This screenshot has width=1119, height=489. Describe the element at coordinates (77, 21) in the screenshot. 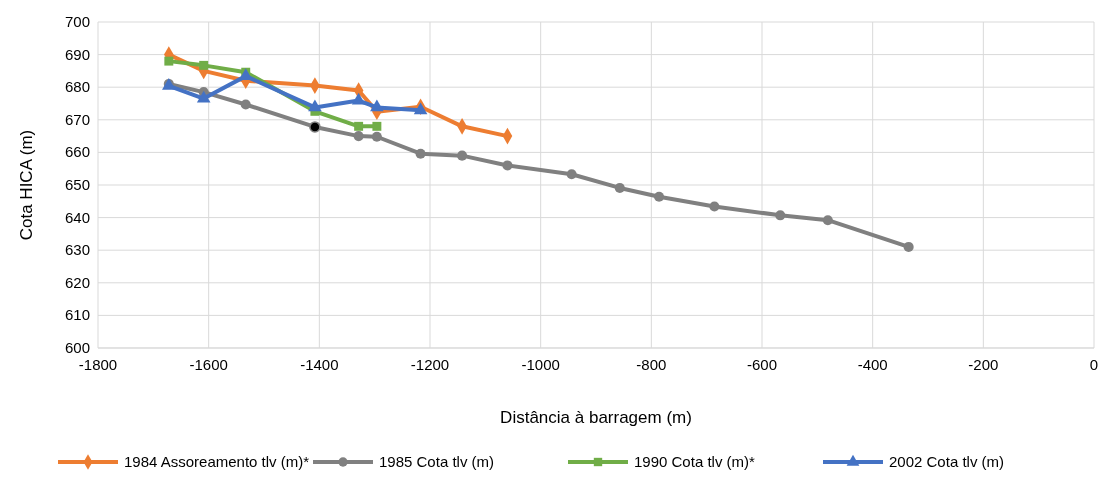

I see `y-tick-label: 700` at that location.